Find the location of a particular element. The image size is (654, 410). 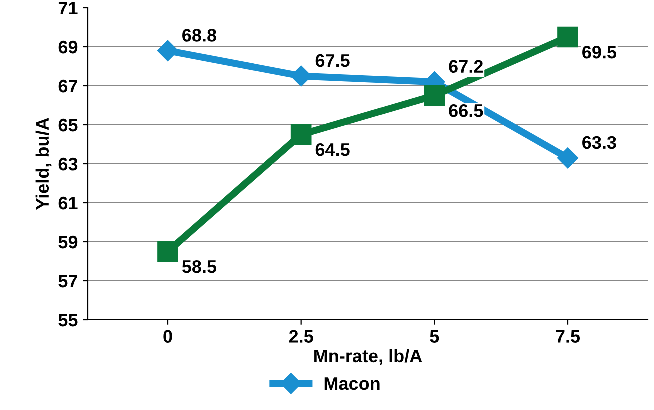

x-tick-label: 2.5 is located at coordinates (301, 336).